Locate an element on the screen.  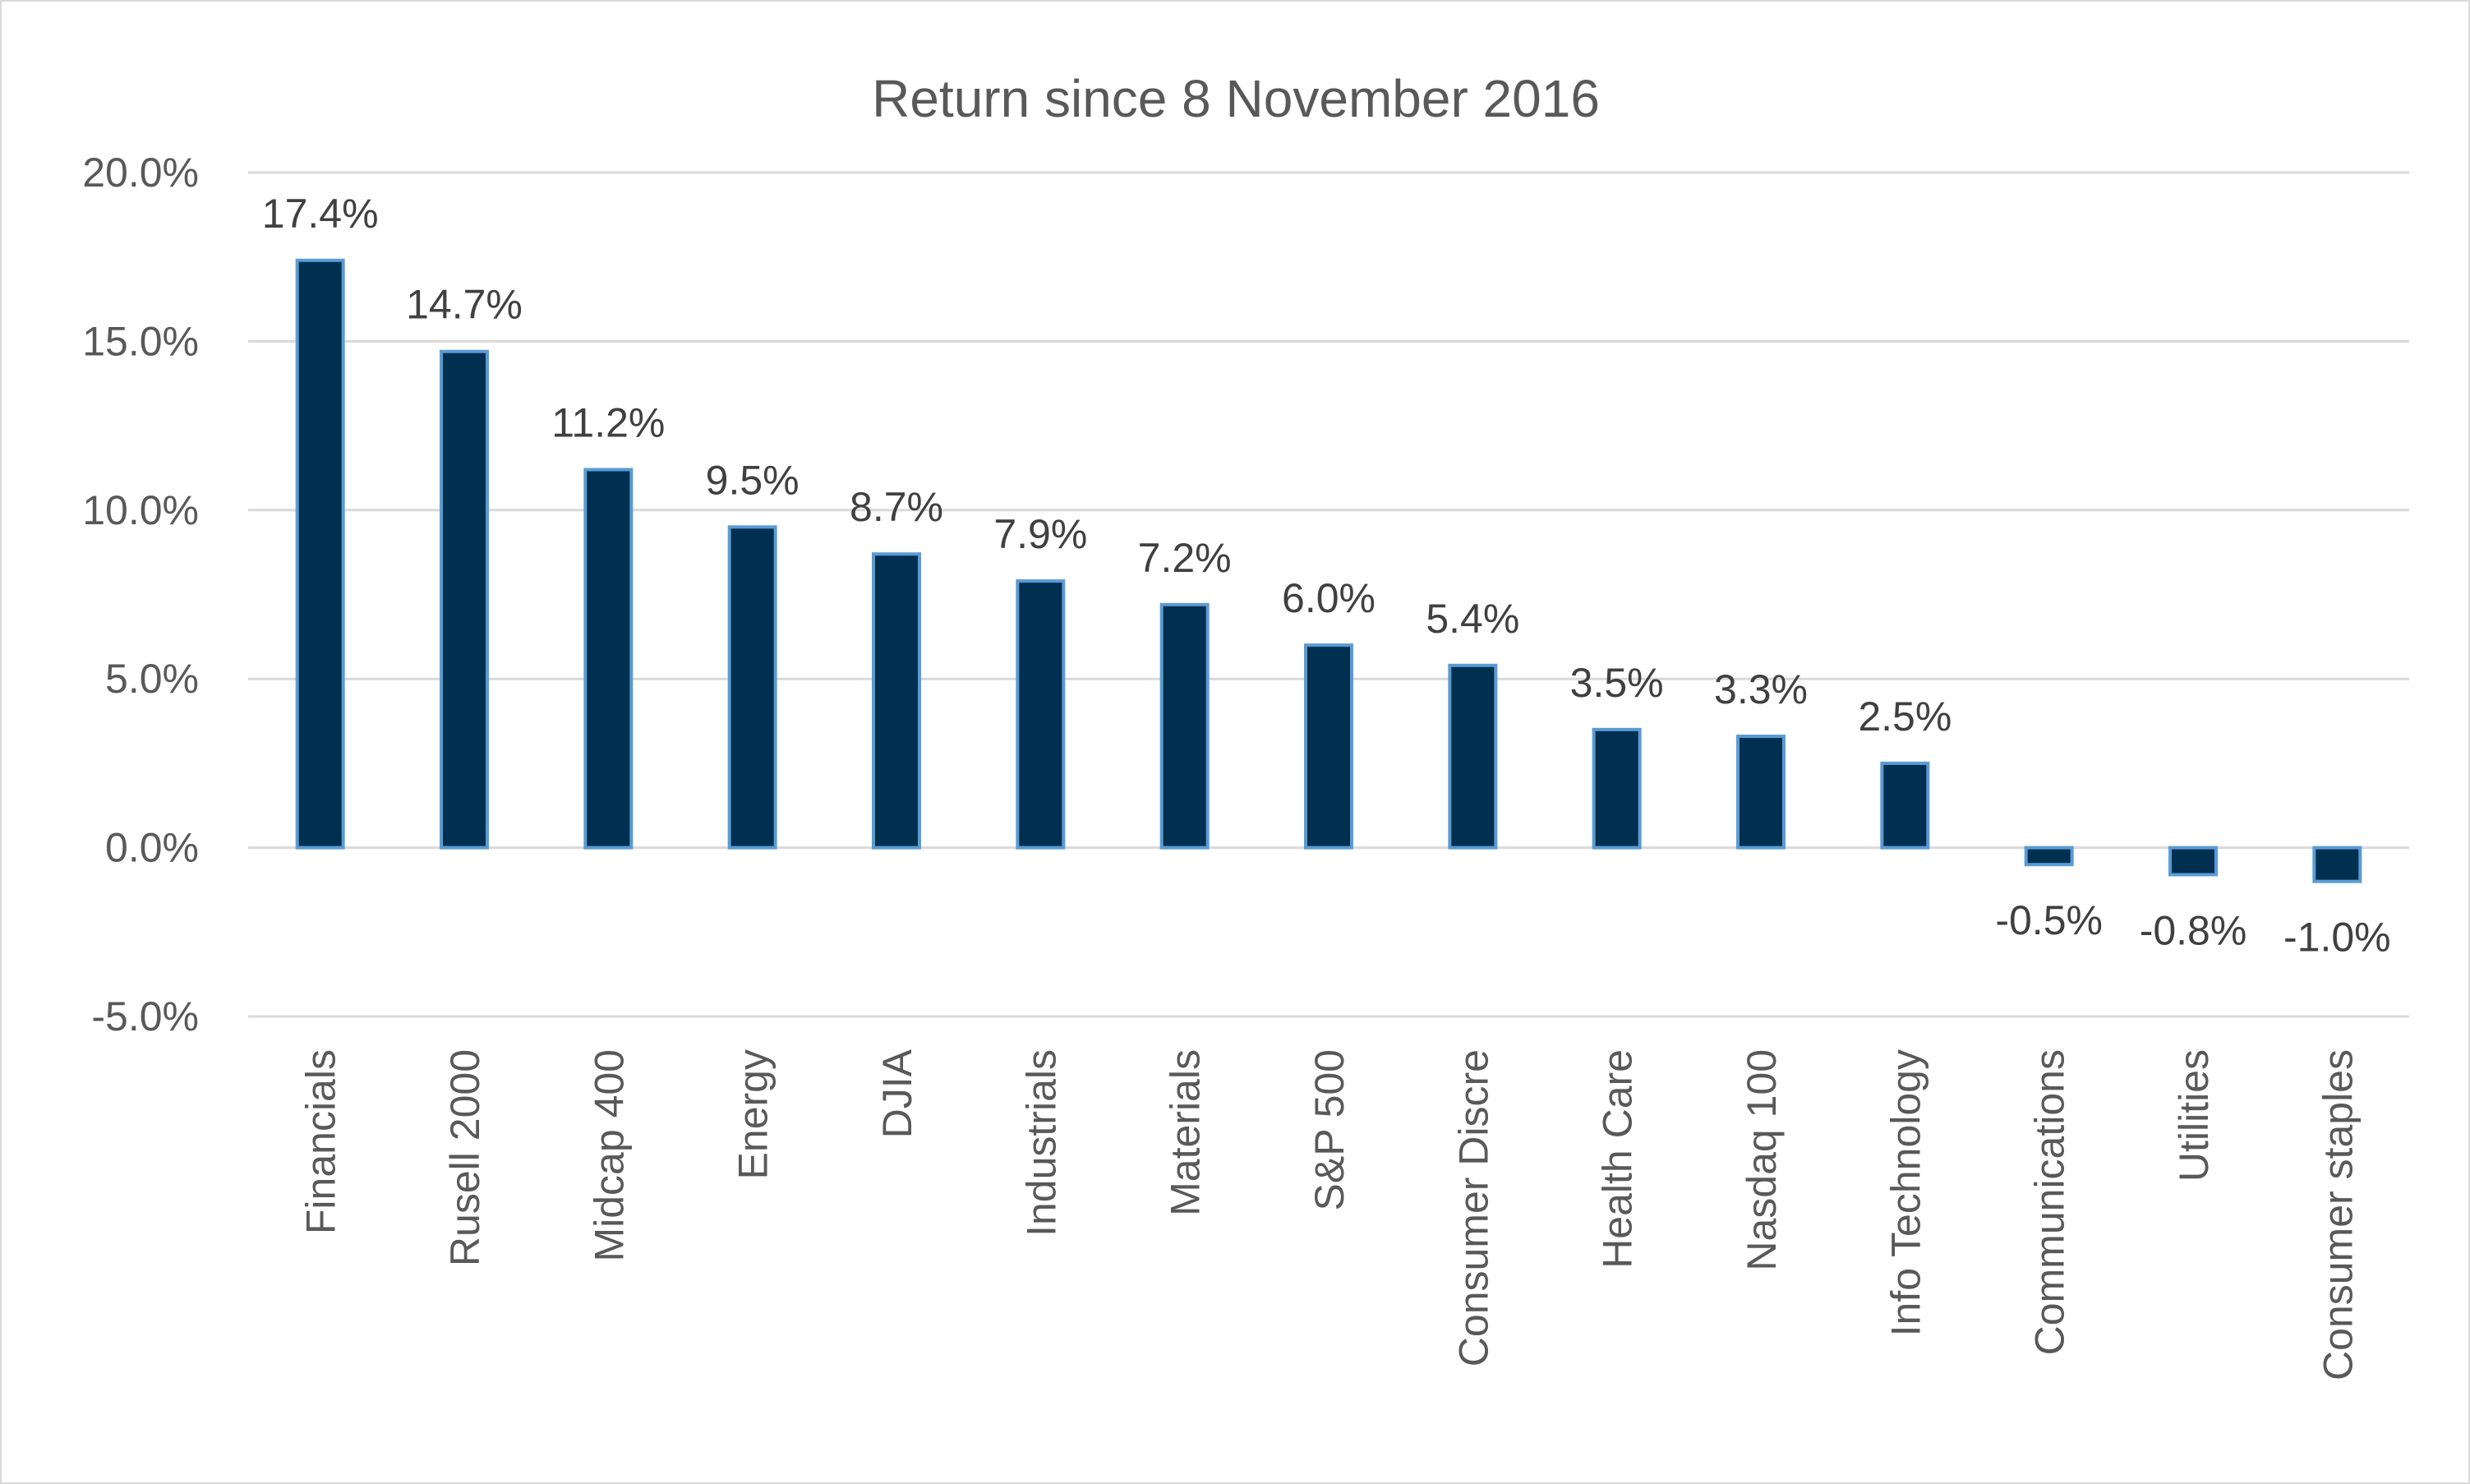
x-tick-label: Info Technology is located at coordinates (1905, 1192).